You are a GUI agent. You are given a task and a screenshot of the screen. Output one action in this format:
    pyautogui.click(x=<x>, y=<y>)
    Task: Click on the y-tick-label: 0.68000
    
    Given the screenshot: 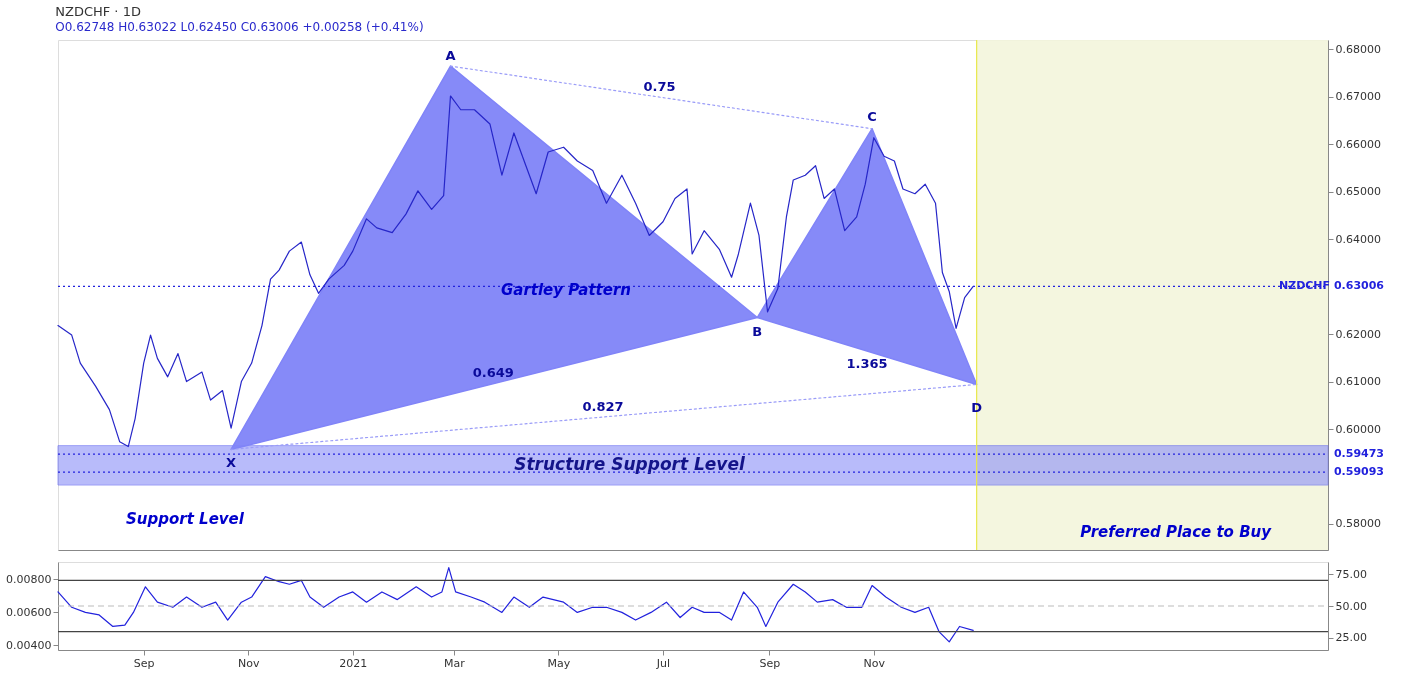 What is the action you would take?
    pyautogui.click(x=1358, y=49)
    